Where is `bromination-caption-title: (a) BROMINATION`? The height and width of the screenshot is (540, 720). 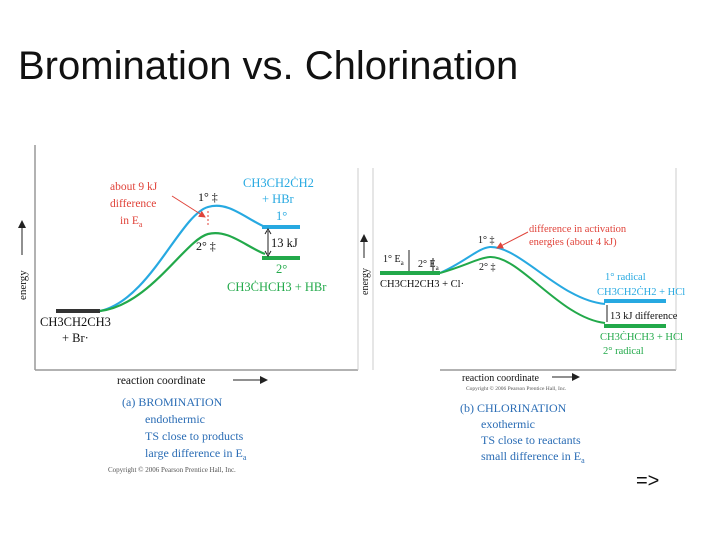 bromination-caption-title: (a) BROMINATION is located at coordinates (172, 402).